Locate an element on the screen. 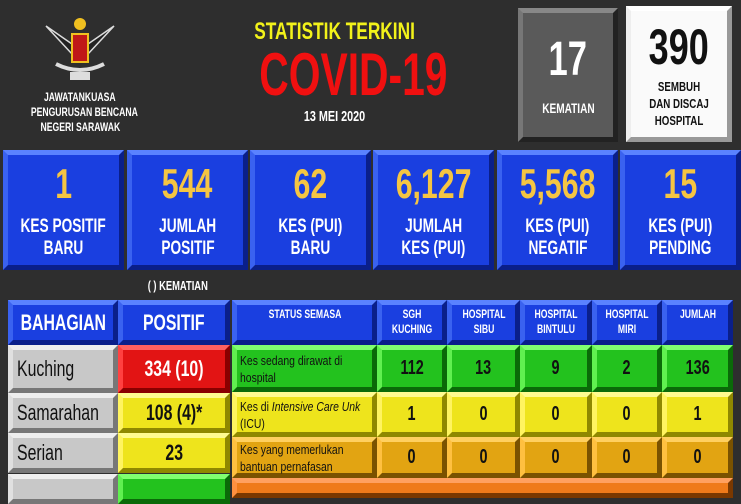 The image size is (741, 504). stat-label: KES (PUI) BARU is located at coordinates (310, 237).